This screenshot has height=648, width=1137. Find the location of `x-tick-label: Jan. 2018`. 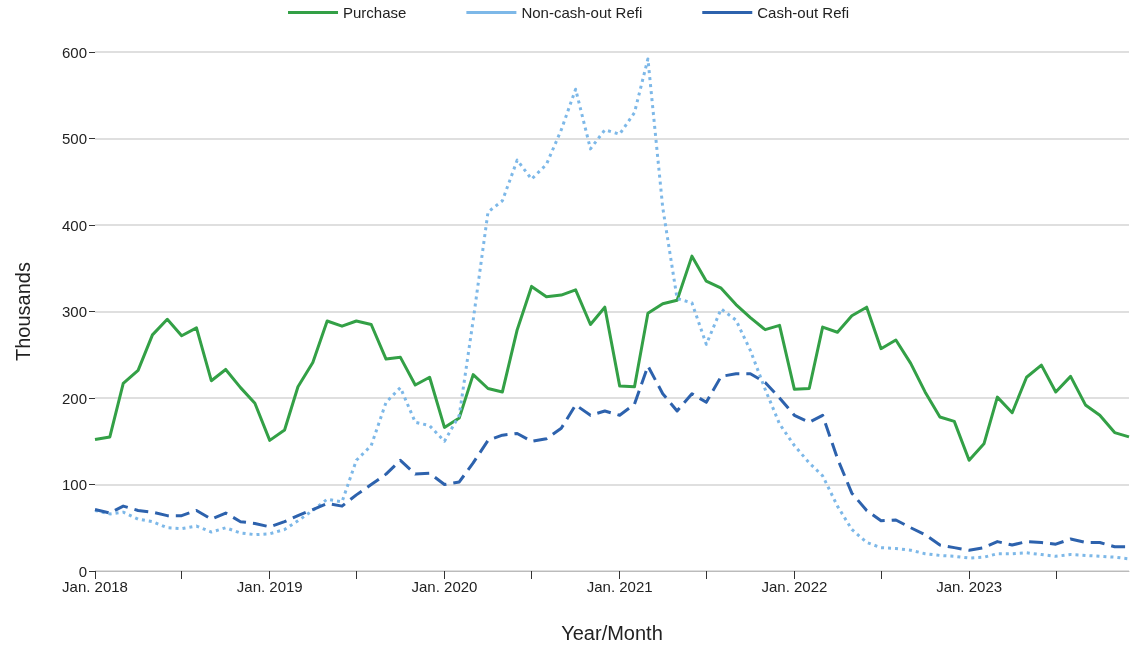

x-tick-label: Jan. 2018 is located at coordinates (95, 586).